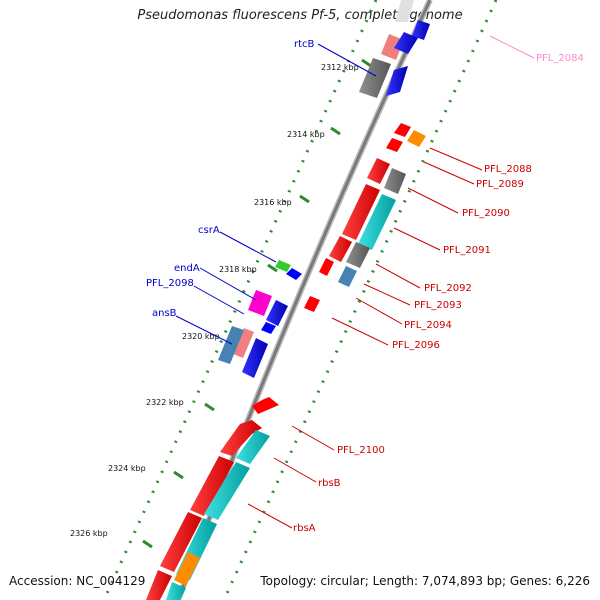  Describe the element at coordinates (500, 184) in the screenshot. I see `gene-label-pfl-2089: PFL_2089` at that location.